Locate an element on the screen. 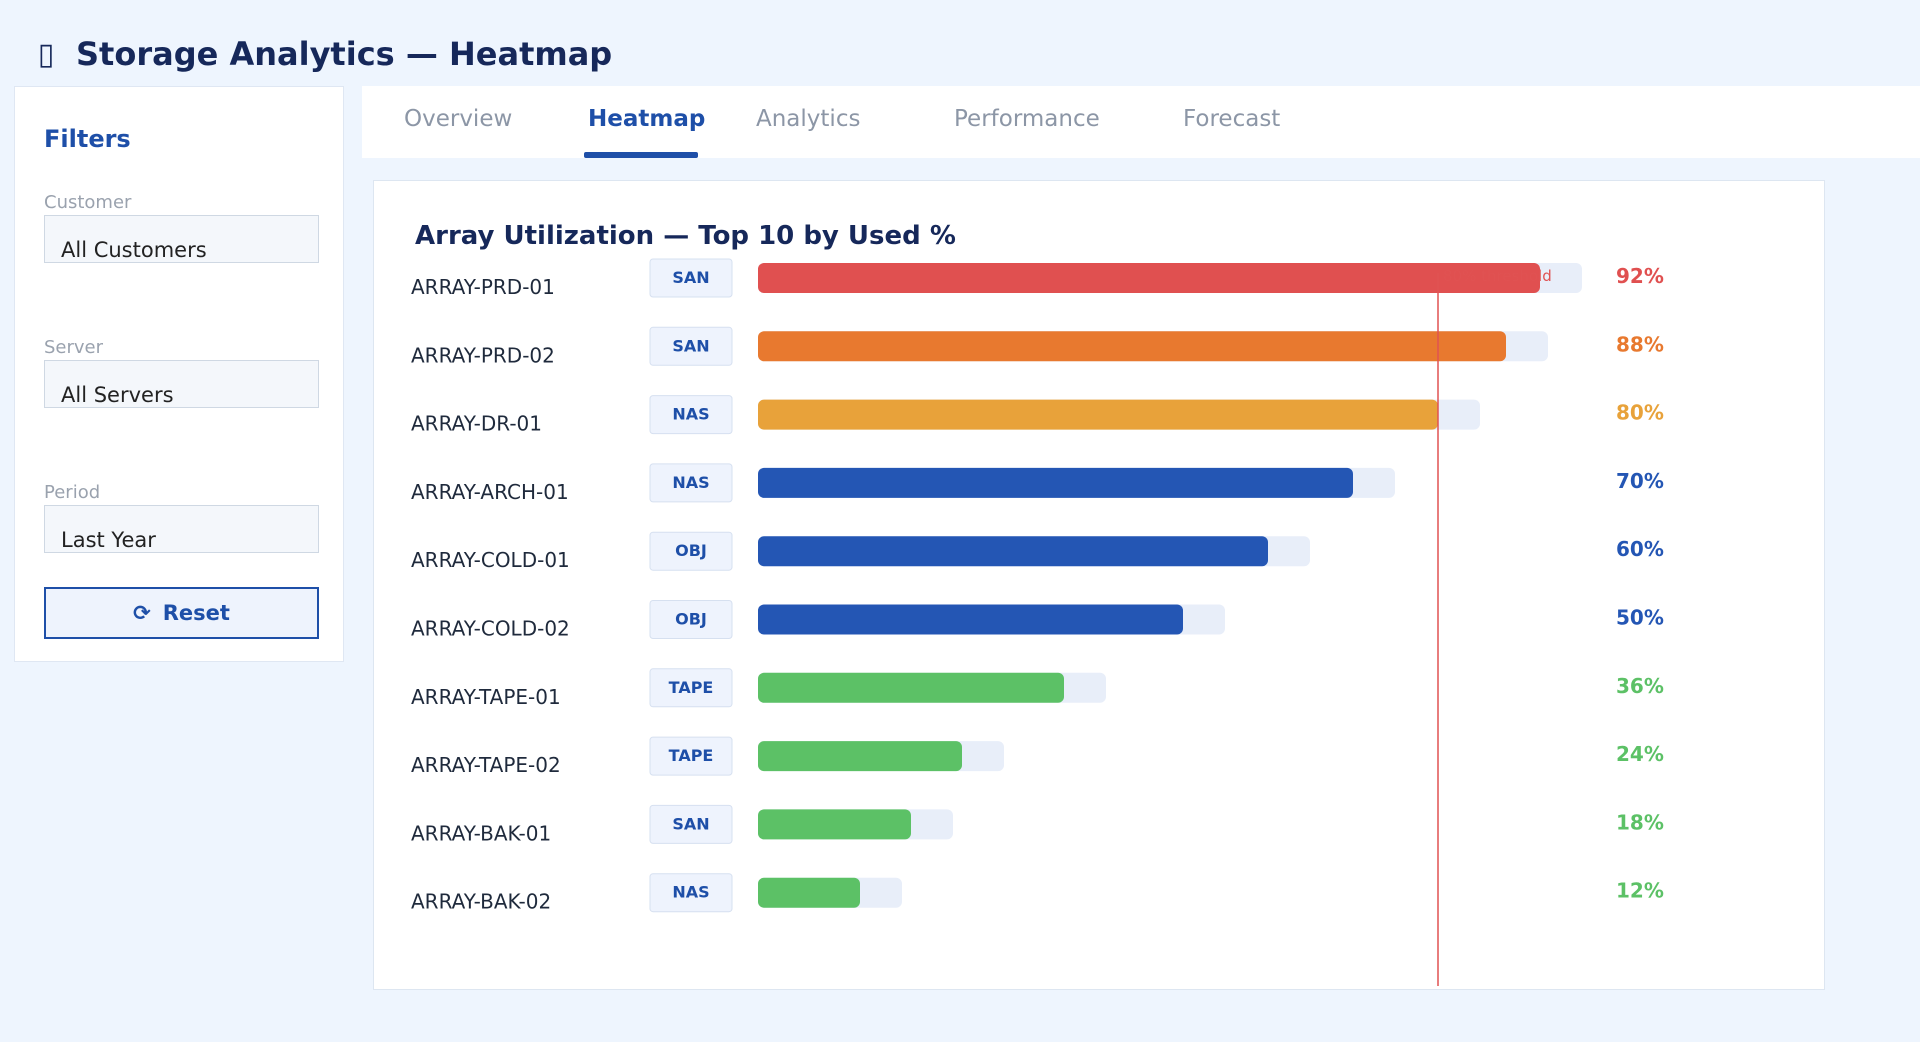 This screenshot has width=1920, height=1042. period-label: Period is located at coordinates (72, 492).